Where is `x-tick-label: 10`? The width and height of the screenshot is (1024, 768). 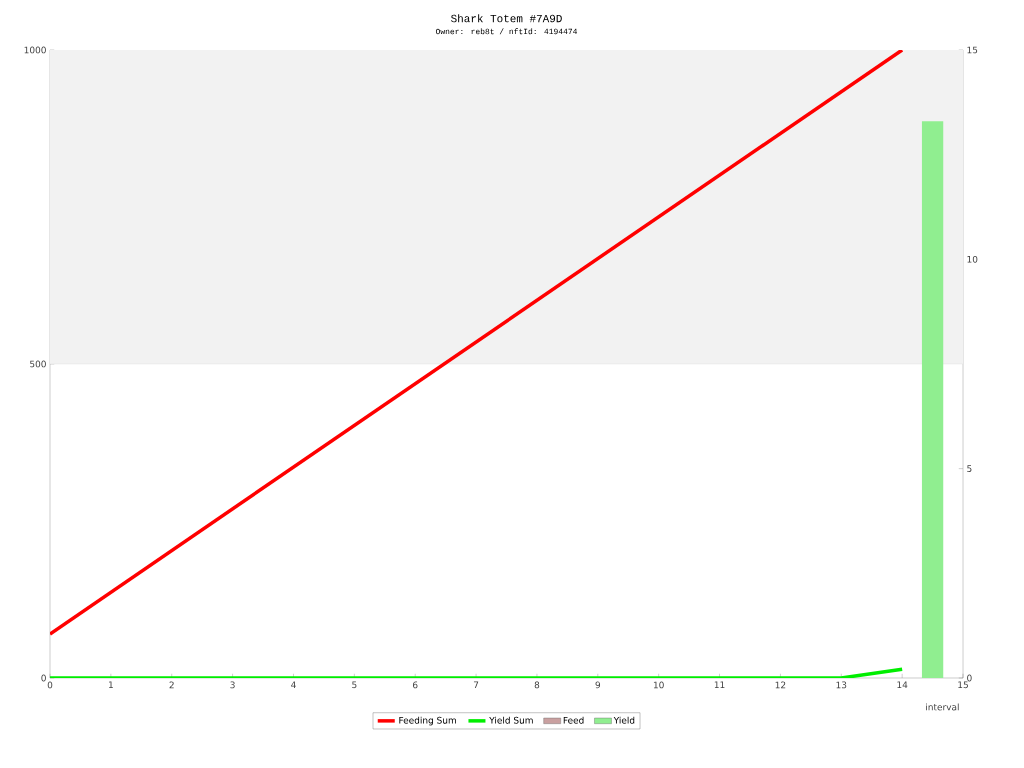 x-tick-label: 10 is located at coordinates (658, 685).